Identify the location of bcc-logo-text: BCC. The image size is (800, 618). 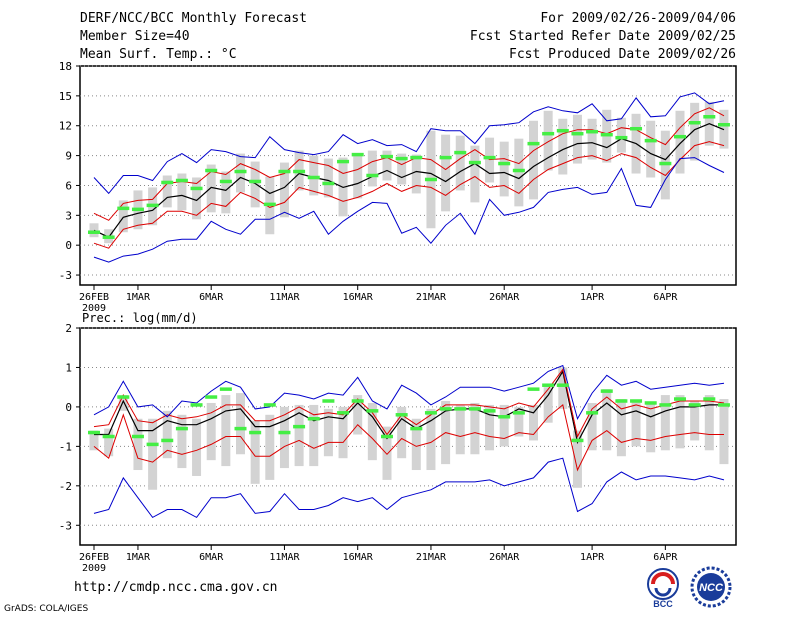
(663, 604).